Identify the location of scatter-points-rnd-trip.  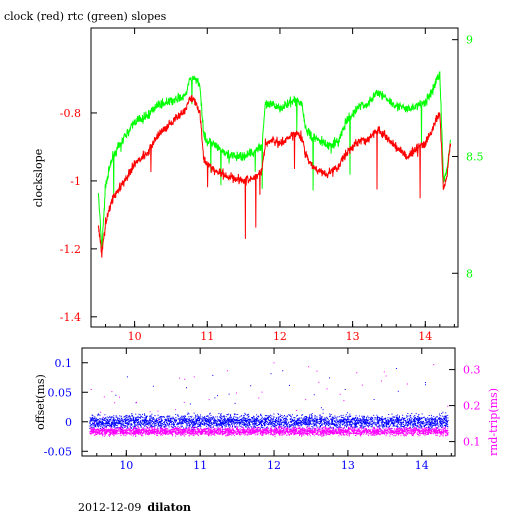
(269, 399).